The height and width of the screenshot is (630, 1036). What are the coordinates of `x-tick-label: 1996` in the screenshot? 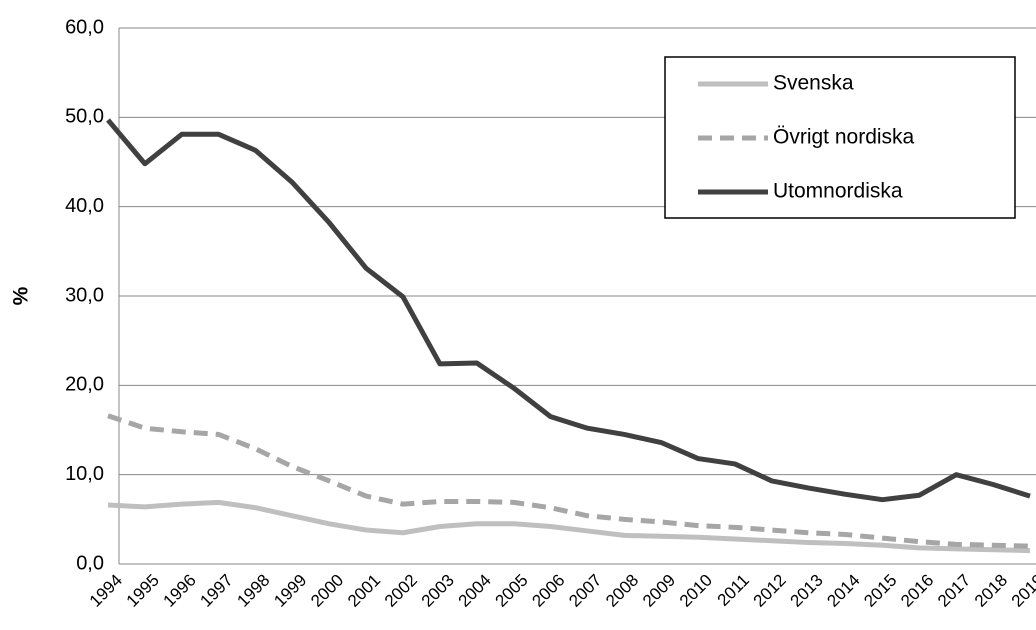 It's located at (180, 591).